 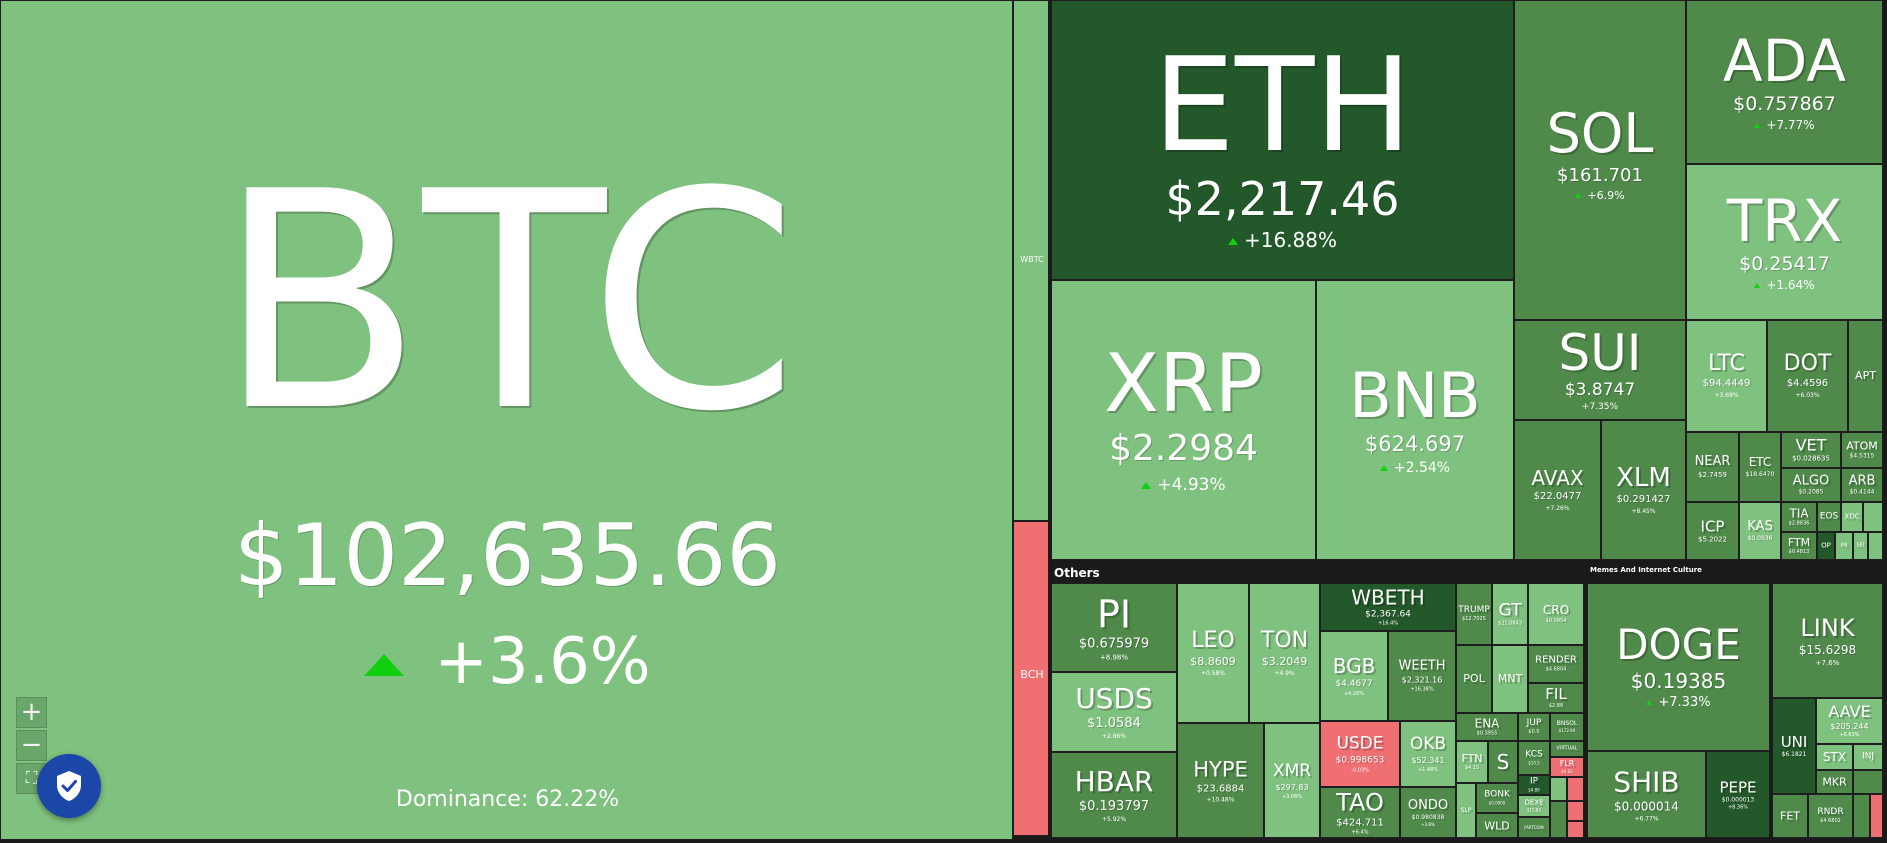 I want to click on tile-bch: BCH, so click(x=1031, y=678).